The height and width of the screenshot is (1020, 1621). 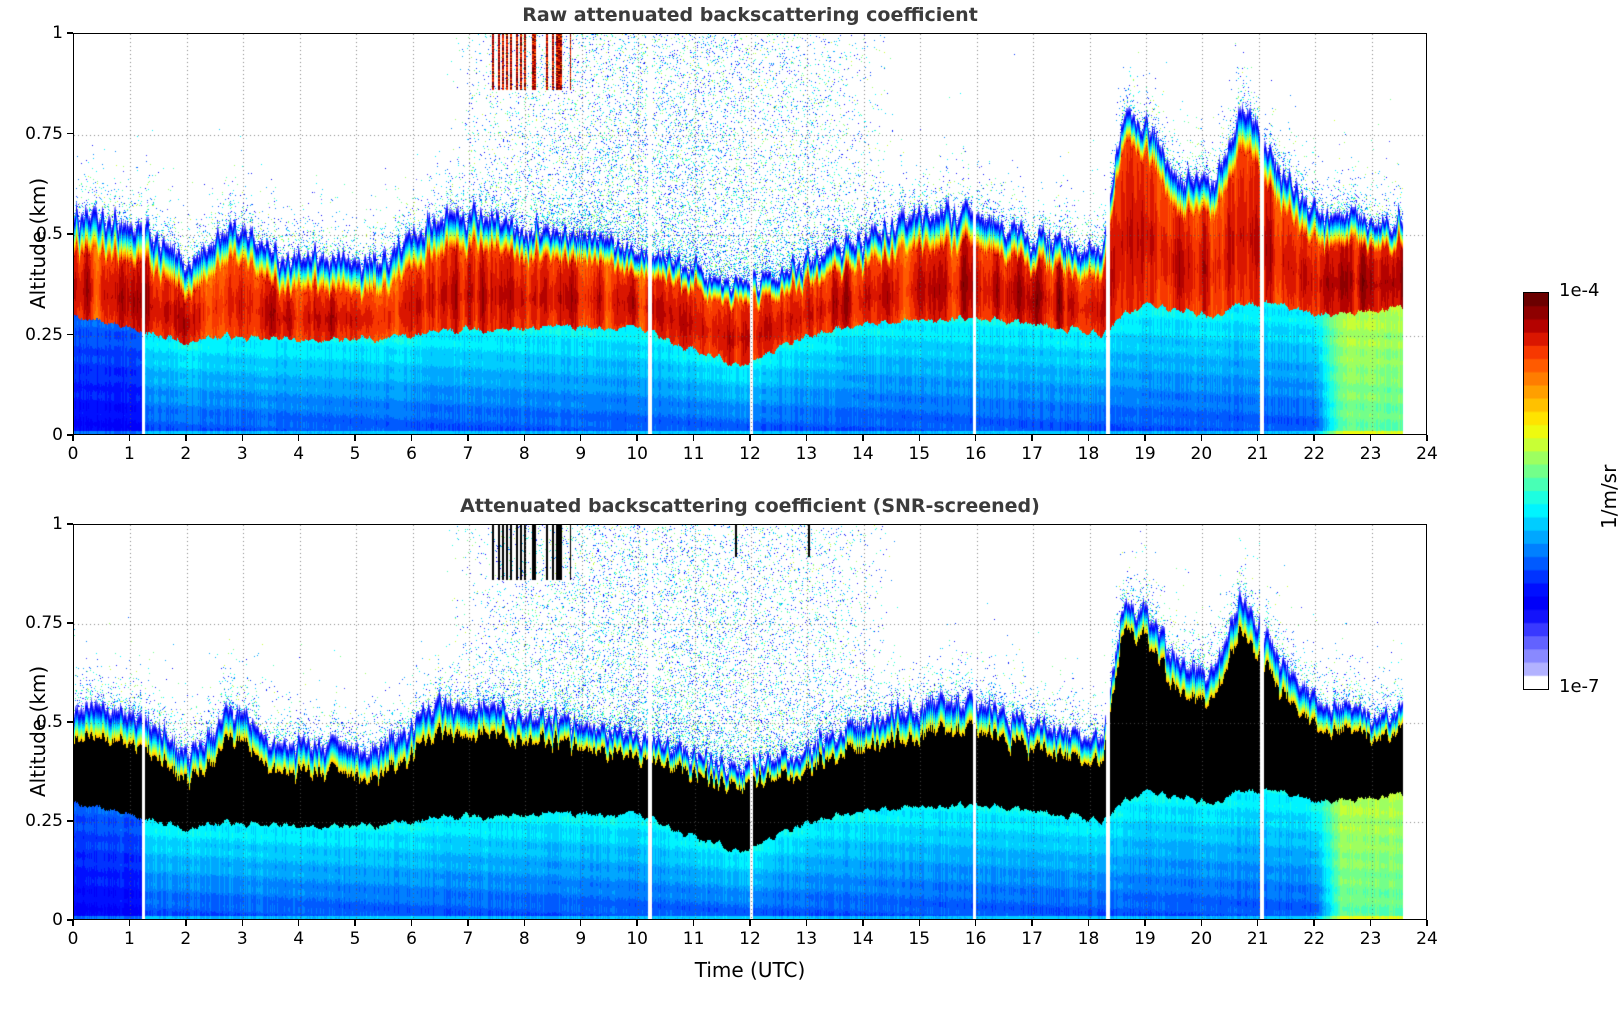 I want to click on colorbar-gradient, so click(x=1536, y=491).